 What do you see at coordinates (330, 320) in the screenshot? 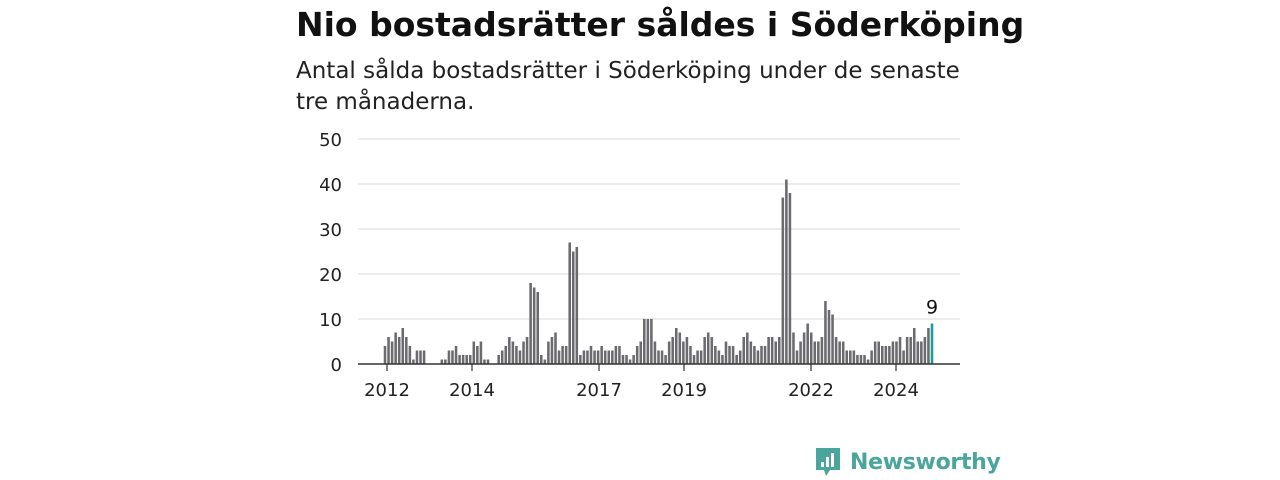
I see `y-tick-label: 10` at bounding box center [330, 320].